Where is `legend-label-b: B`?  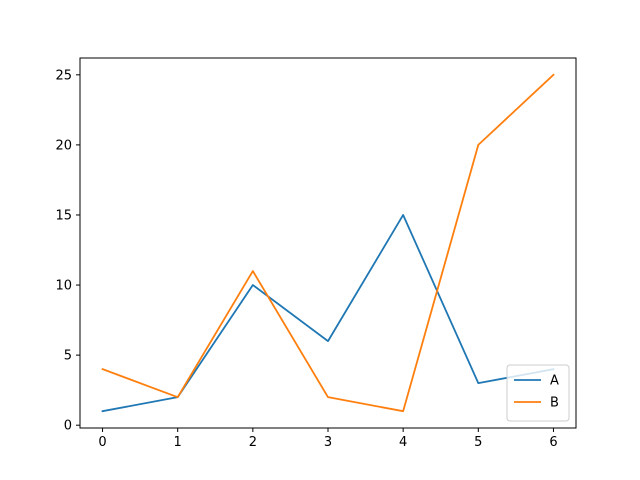
legend-label-b: B is located at coordinates (554, 403).